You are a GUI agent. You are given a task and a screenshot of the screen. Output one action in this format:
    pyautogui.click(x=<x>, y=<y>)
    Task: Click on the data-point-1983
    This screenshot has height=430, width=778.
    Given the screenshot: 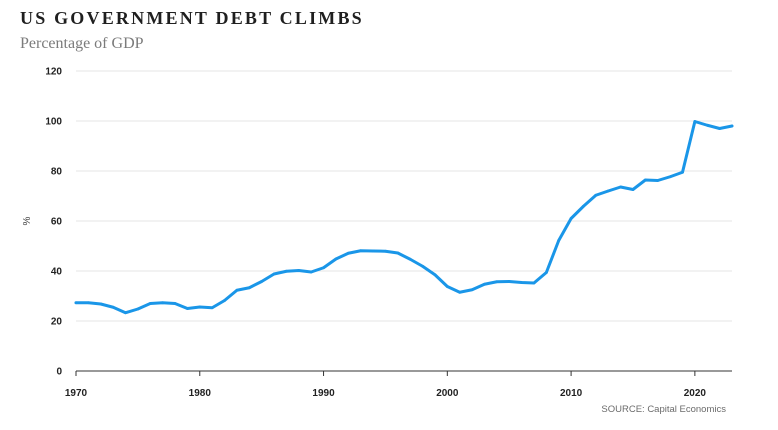 What is the action you would take?
    pyautogui.click(x=237, y=290)
    